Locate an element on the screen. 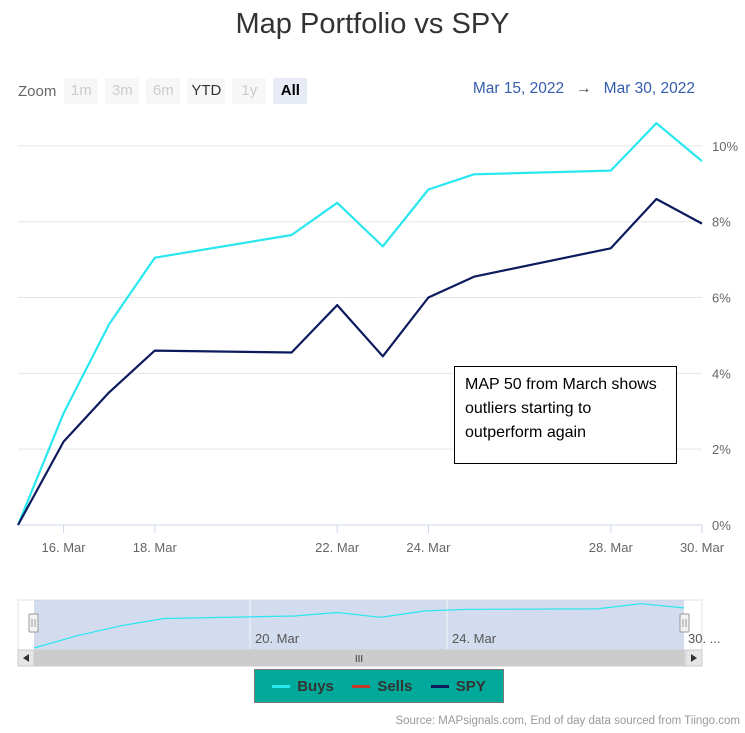 The height and width of the screenshot is (733, 745). zoom-all-button: All is located at coordinates (290, 91).